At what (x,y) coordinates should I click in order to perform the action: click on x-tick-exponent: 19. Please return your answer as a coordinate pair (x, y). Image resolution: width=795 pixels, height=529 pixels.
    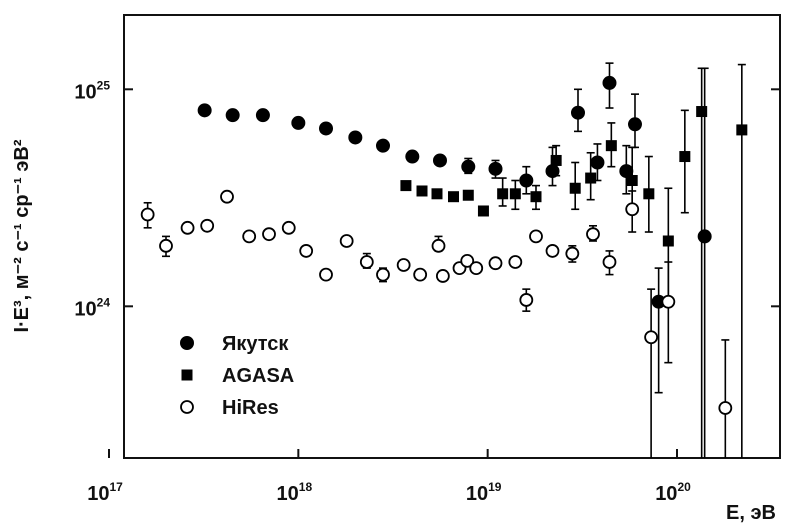
    Looking at the image, I should click on (495, 487).